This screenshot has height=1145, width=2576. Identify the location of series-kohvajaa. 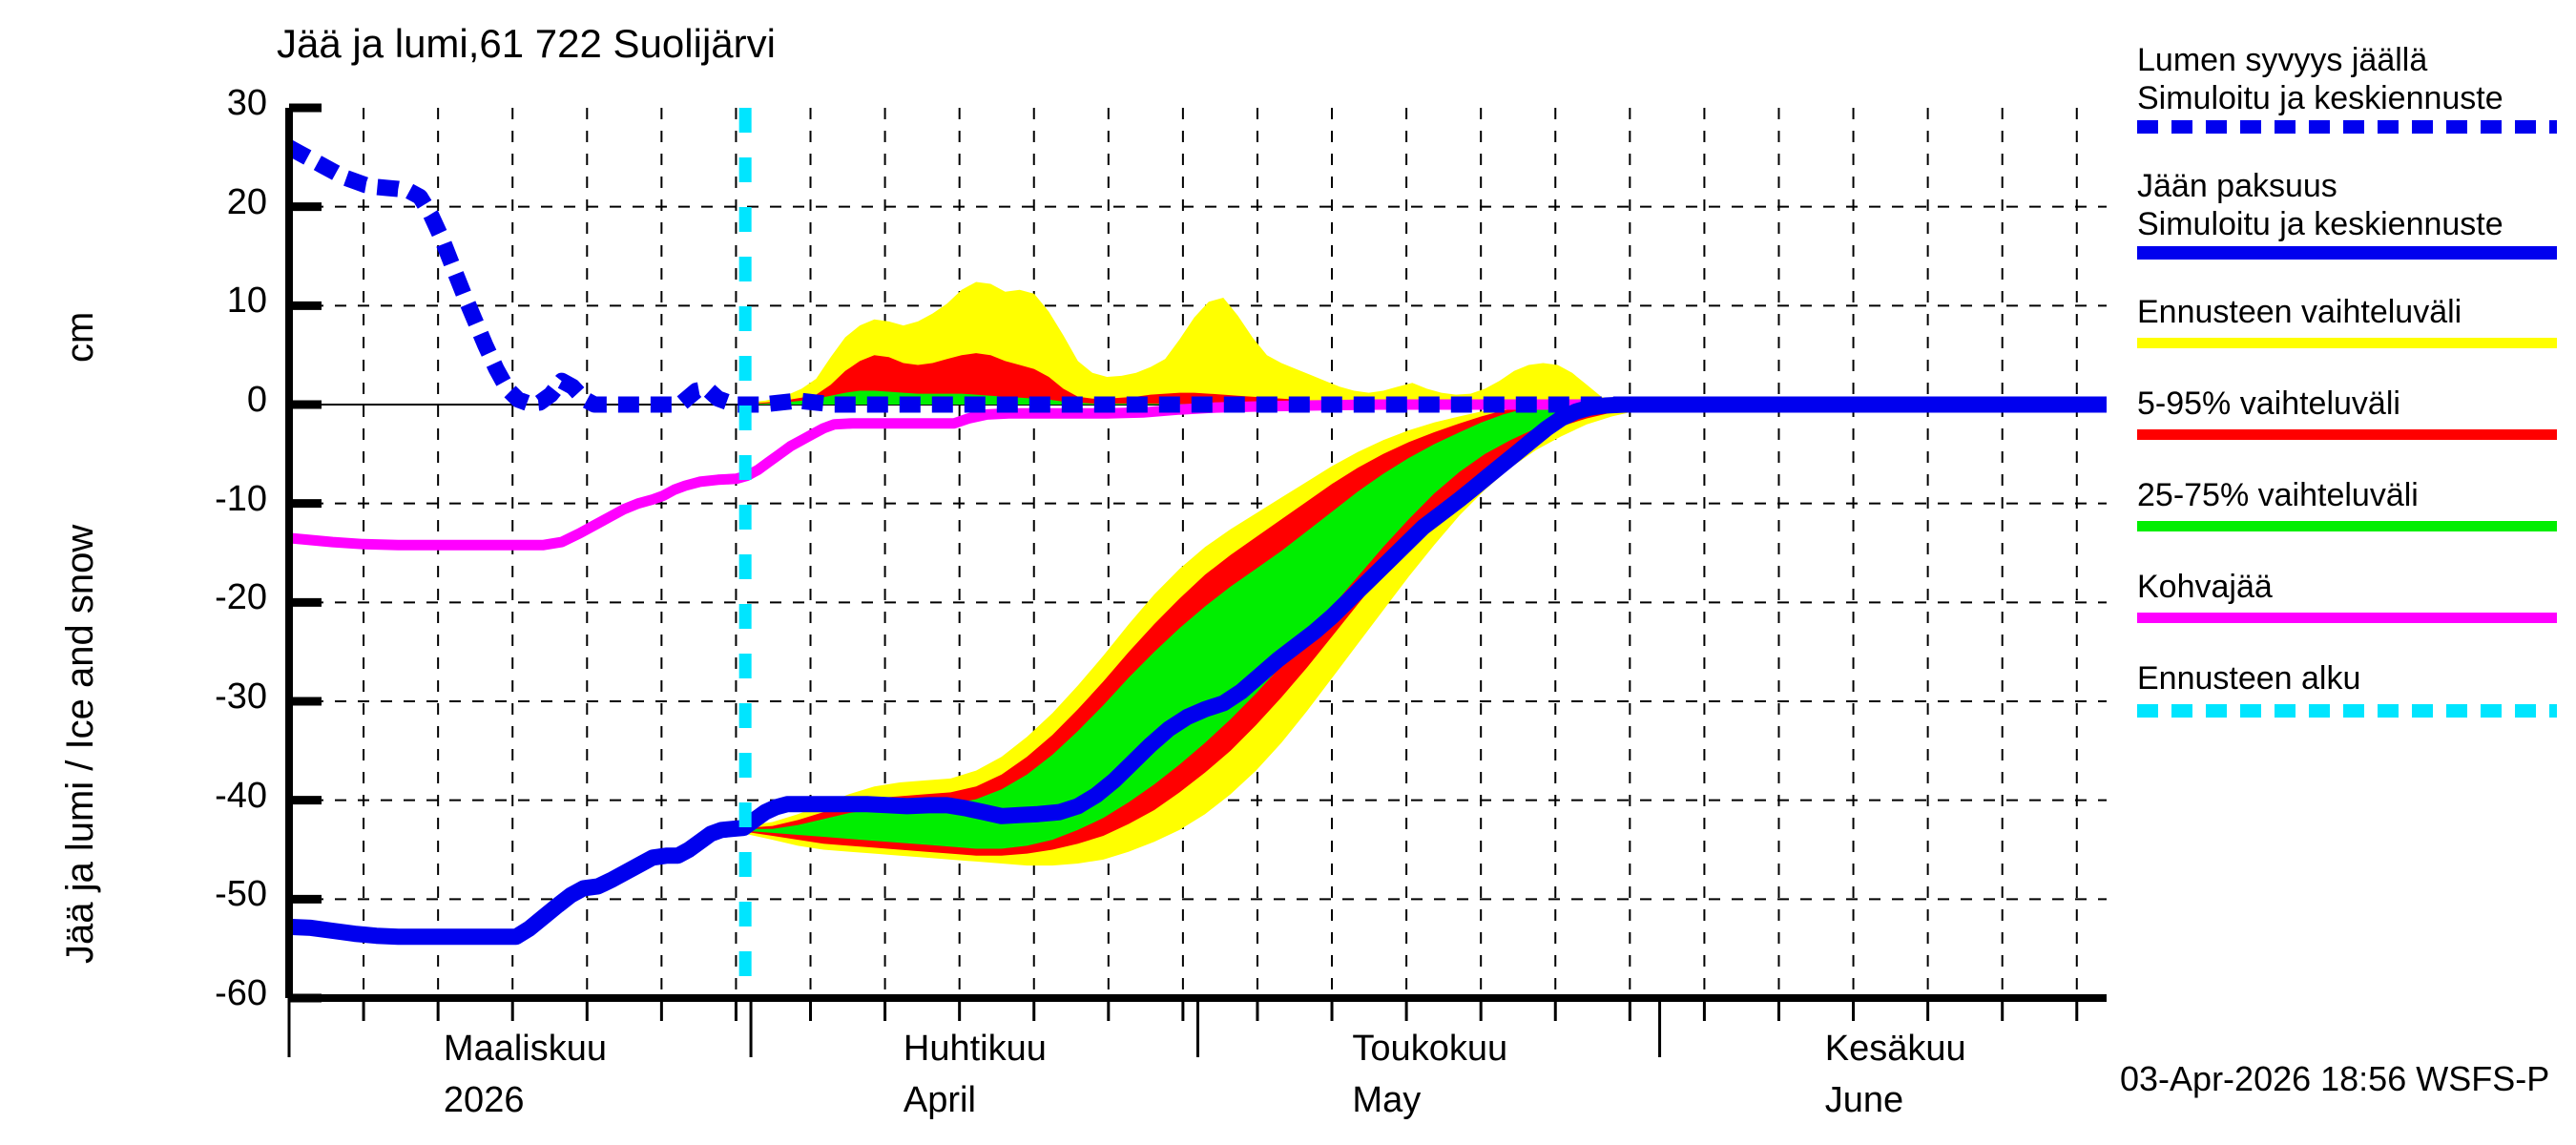
(1197, 475).